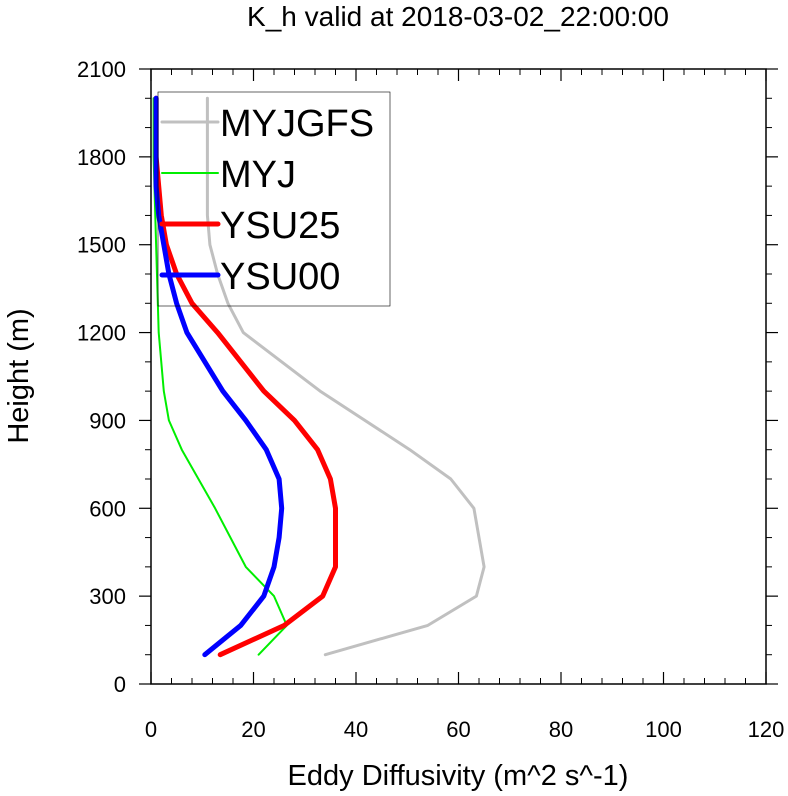 The width and height of the screenshot is (788, 796). Describe the element at coordinates (107, 596) in the screenshot. I see `y-tick-label: 300` at that location.